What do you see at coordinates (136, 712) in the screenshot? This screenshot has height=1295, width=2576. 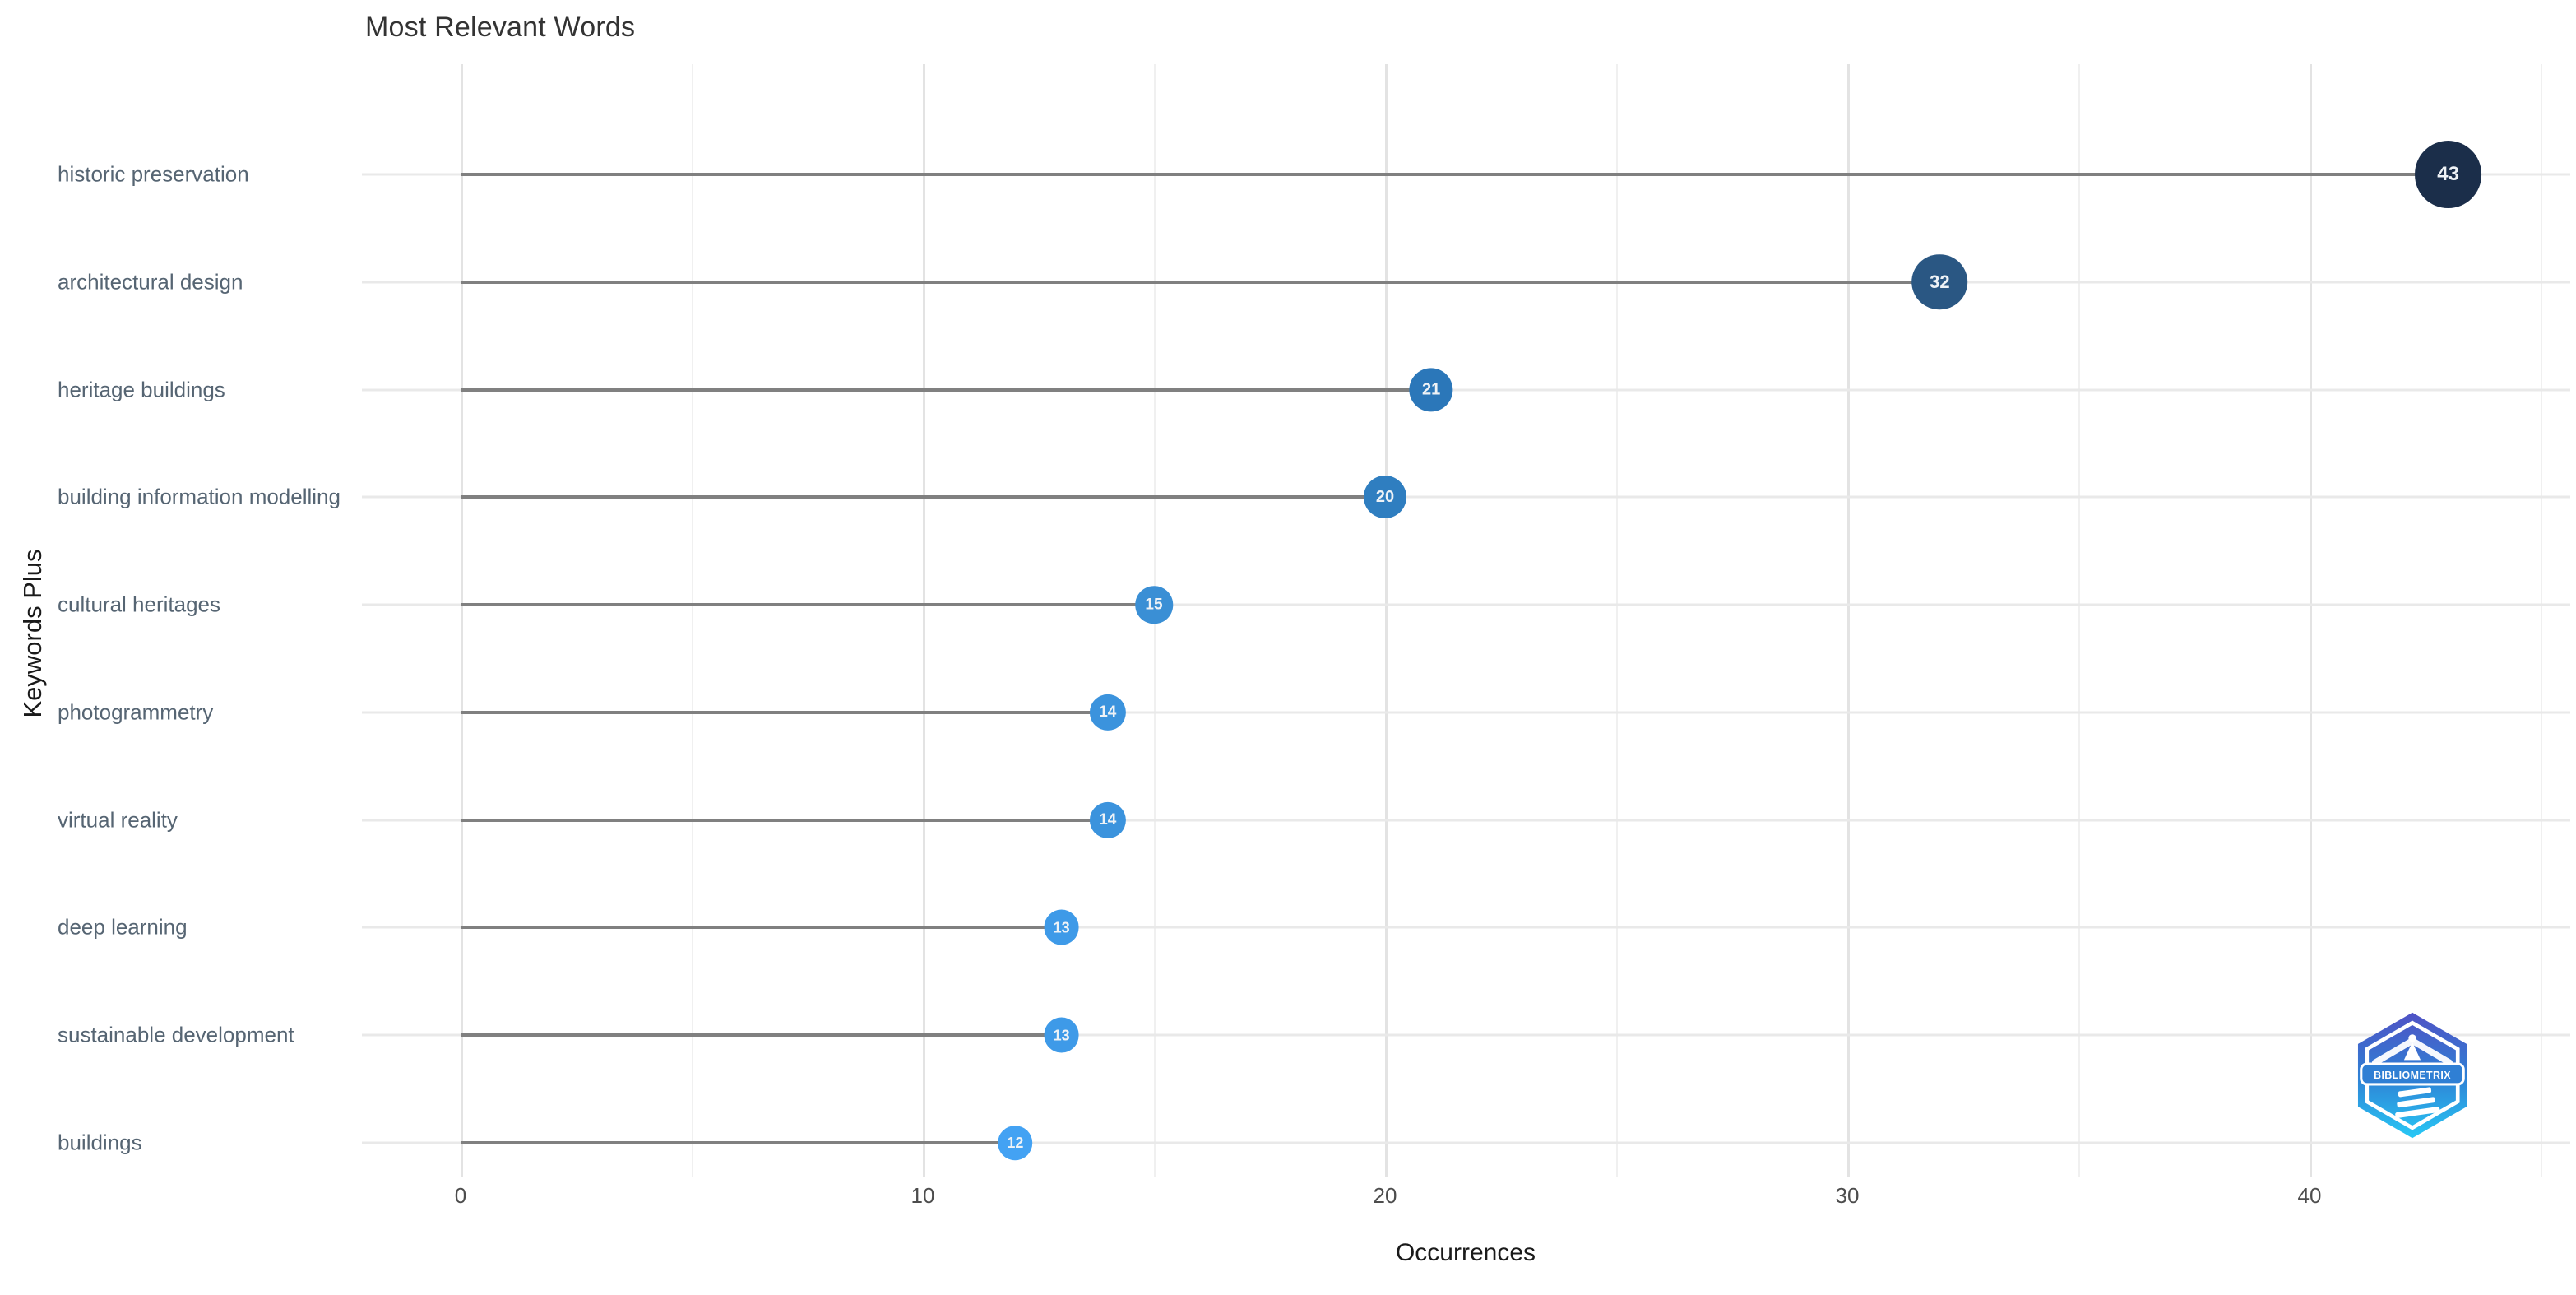 I see `category-label: photogrammetry` at bounding box center [136, 712].